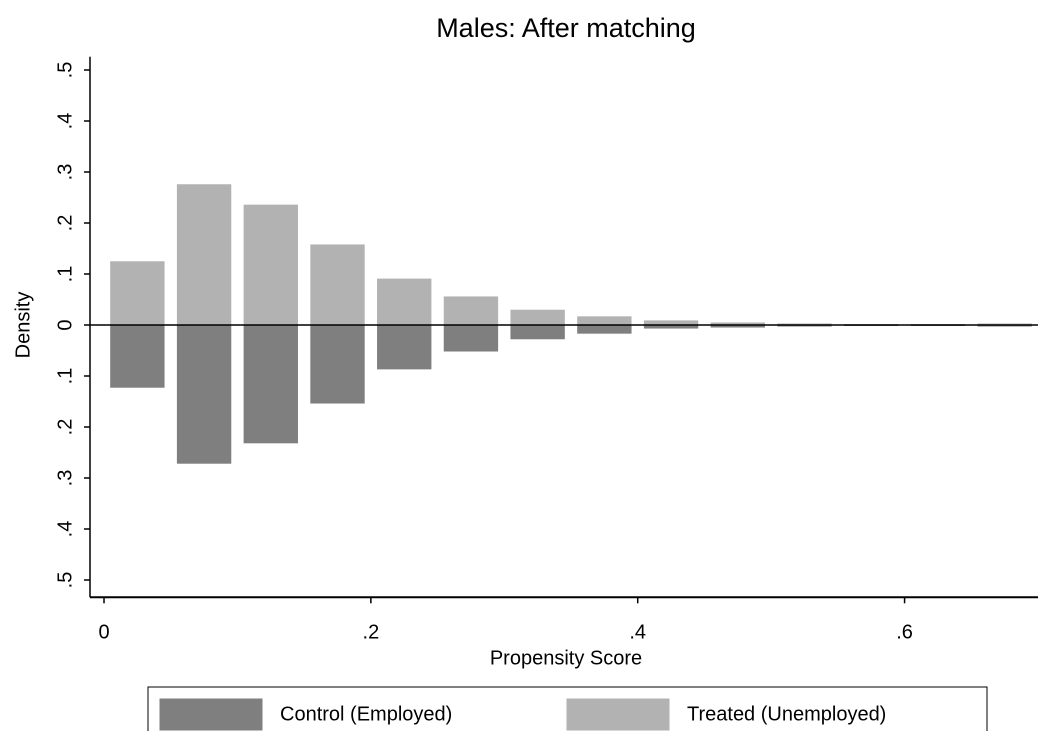 The height and width of the screenshot is (731, 1038). I want to click on x-tick-label: 0, so click(103, 632).